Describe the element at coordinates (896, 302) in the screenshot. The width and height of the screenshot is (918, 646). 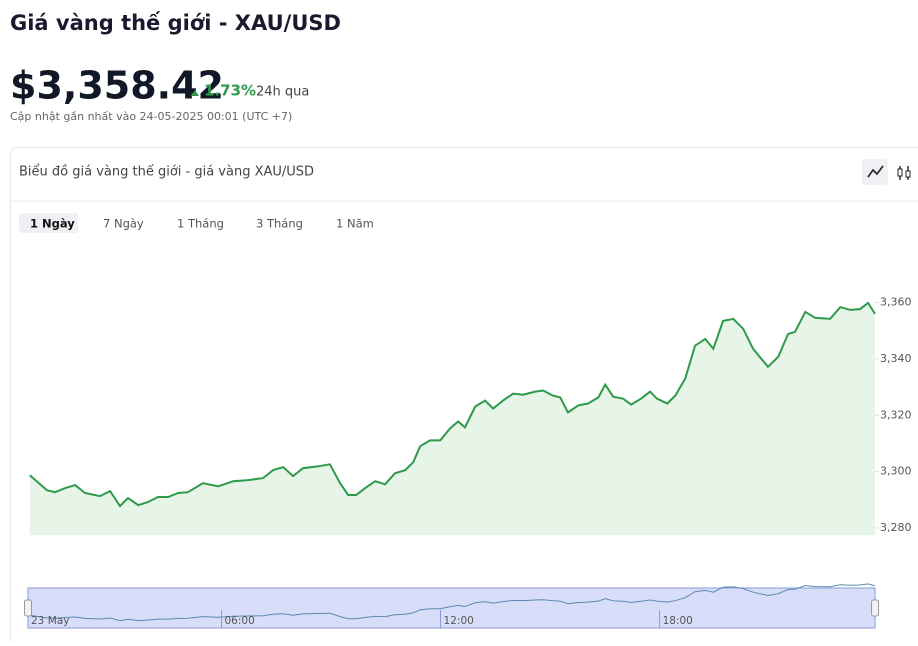
I see `y-tick-label: 3,360` at that location.